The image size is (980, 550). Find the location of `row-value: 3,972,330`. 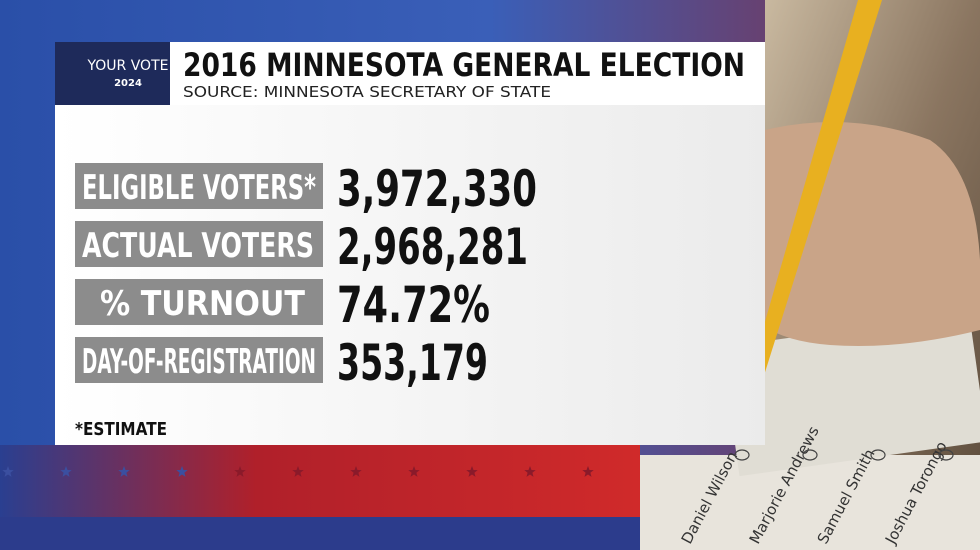

row-value: 3,972,330 is located at coordinates (437, 189).